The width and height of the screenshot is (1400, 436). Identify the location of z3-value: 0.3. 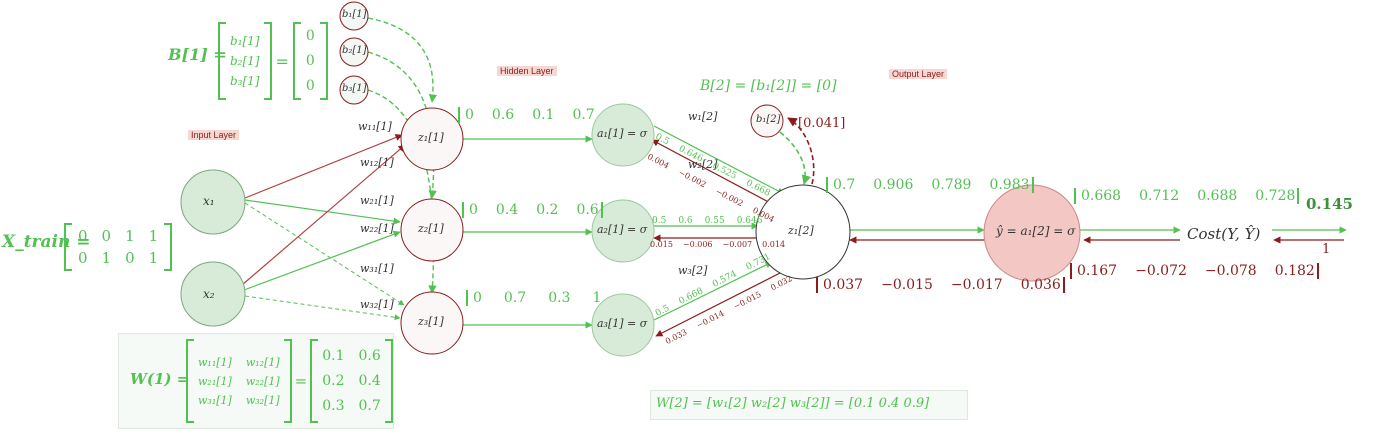
(559, 298).